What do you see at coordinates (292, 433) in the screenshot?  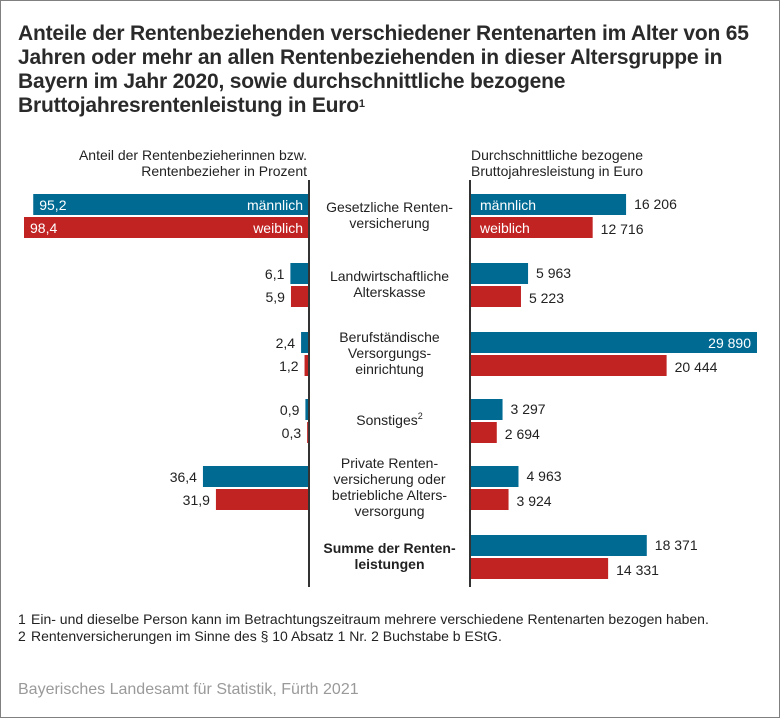 I see `left-data-label: 0,3` at bounding box center [292, 433].